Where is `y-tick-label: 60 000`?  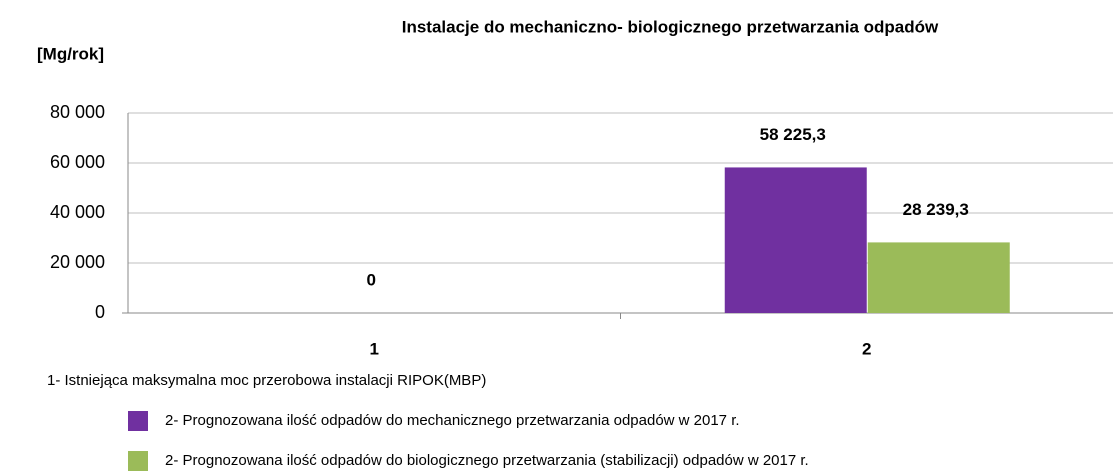 y-tick-label: 60 000 is located at coordinates (77, 162).